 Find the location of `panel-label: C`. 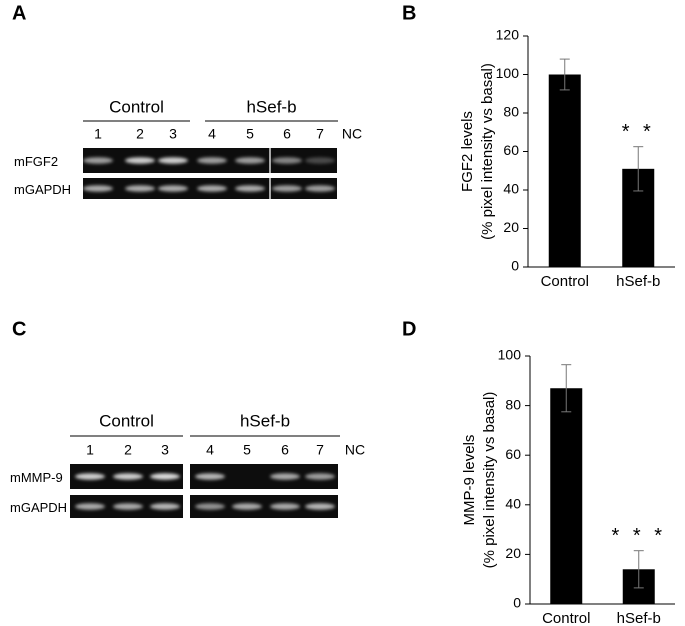

panel-label: C is located at coordinates (19, 329).